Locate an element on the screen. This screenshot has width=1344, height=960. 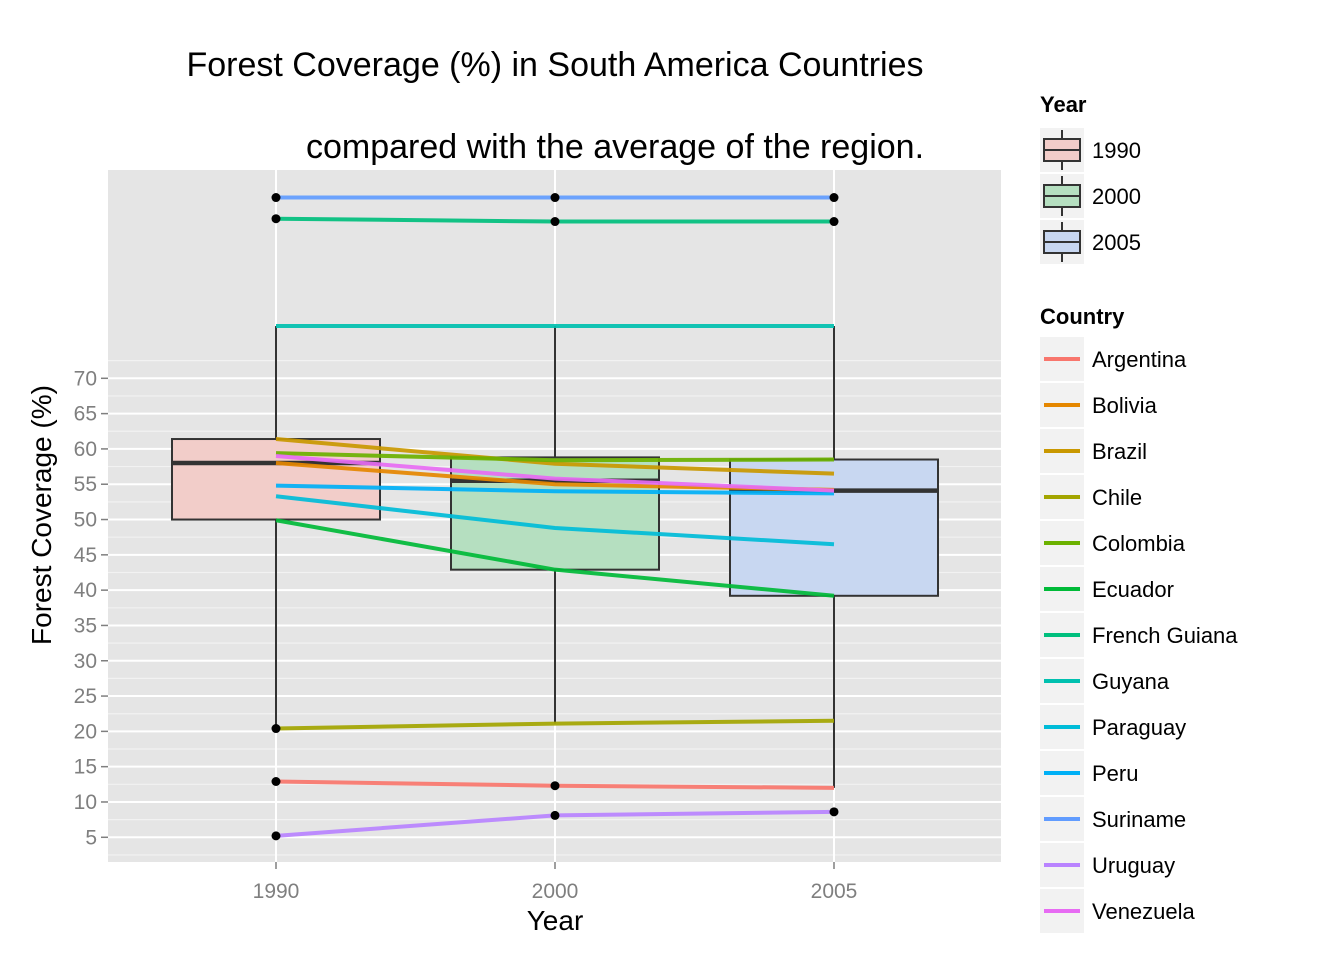
legend-country-item: Ecuador is located at coordinates (1107, 589).